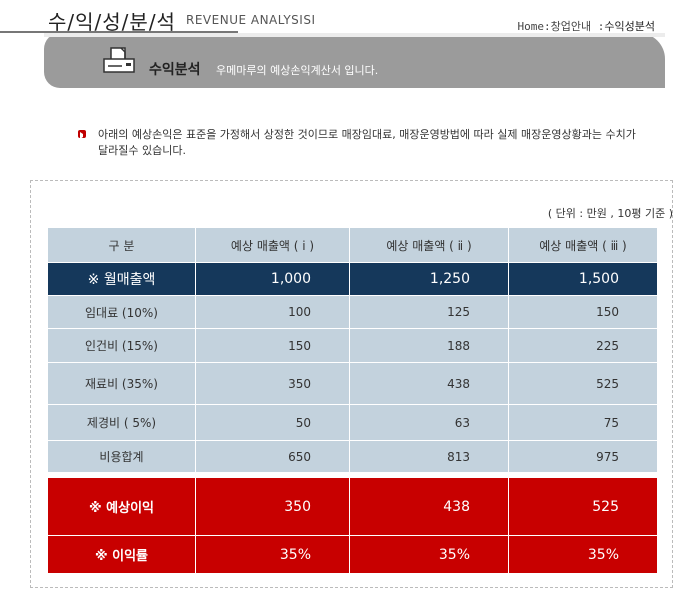 Image resolution: width=695 pixels, height=601 pixels. I want to click on header-revenue-1: 예상 매출액 ( ⅰ ), so click(272, 245).